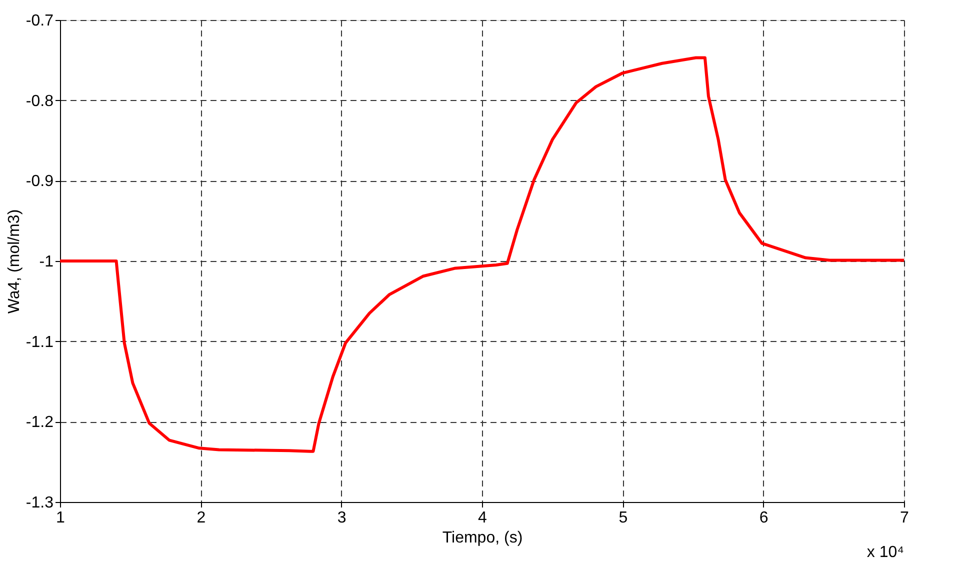 The width and height of the screenshot is (956, 561). What do you see at coordinates (341, 518) in the screenshot?
I see `x-tick-label: 3` at bounding box center [341, 518].